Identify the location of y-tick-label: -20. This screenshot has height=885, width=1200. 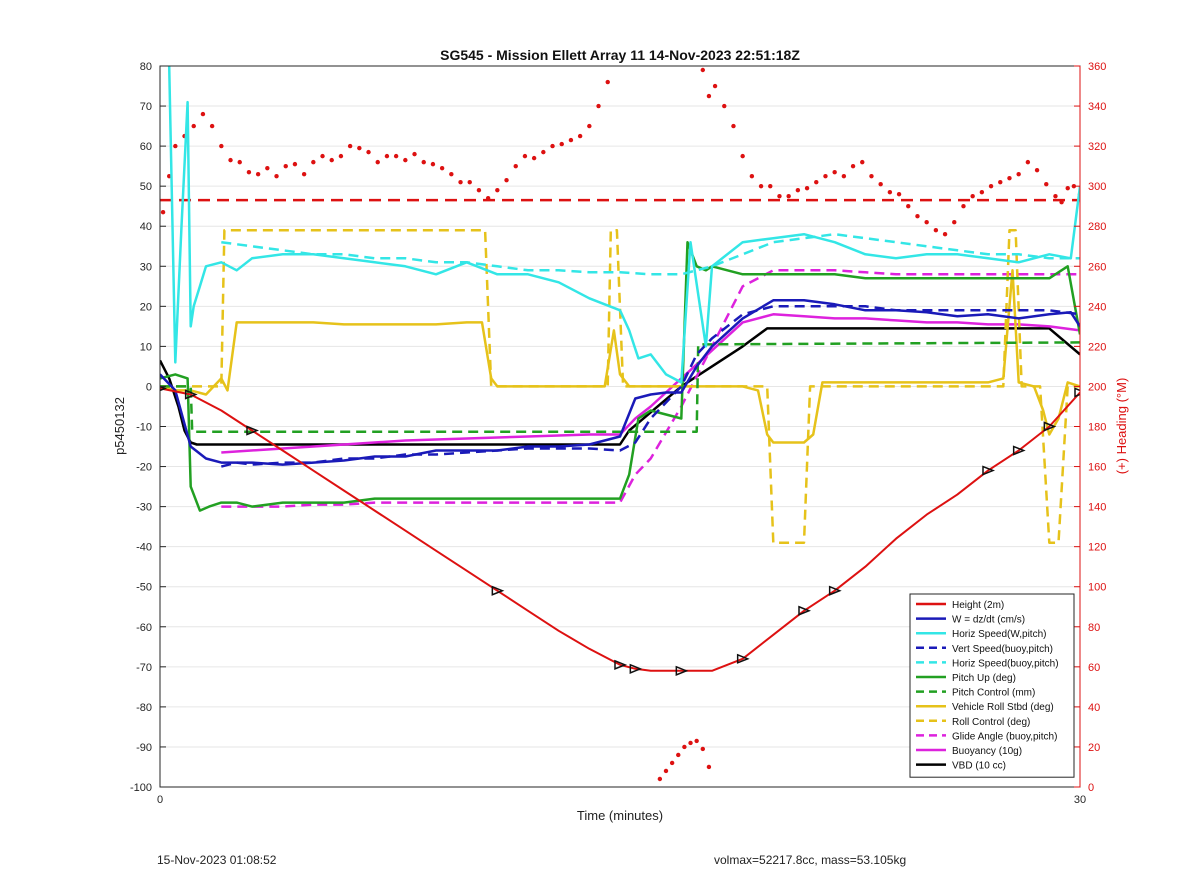
(144, 468).